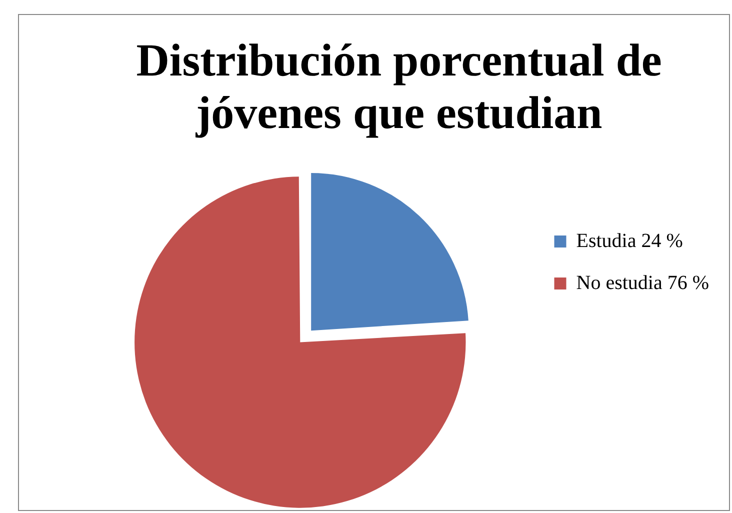  I want to click on legend-label: Estudia 24 %, so click(629, 241).